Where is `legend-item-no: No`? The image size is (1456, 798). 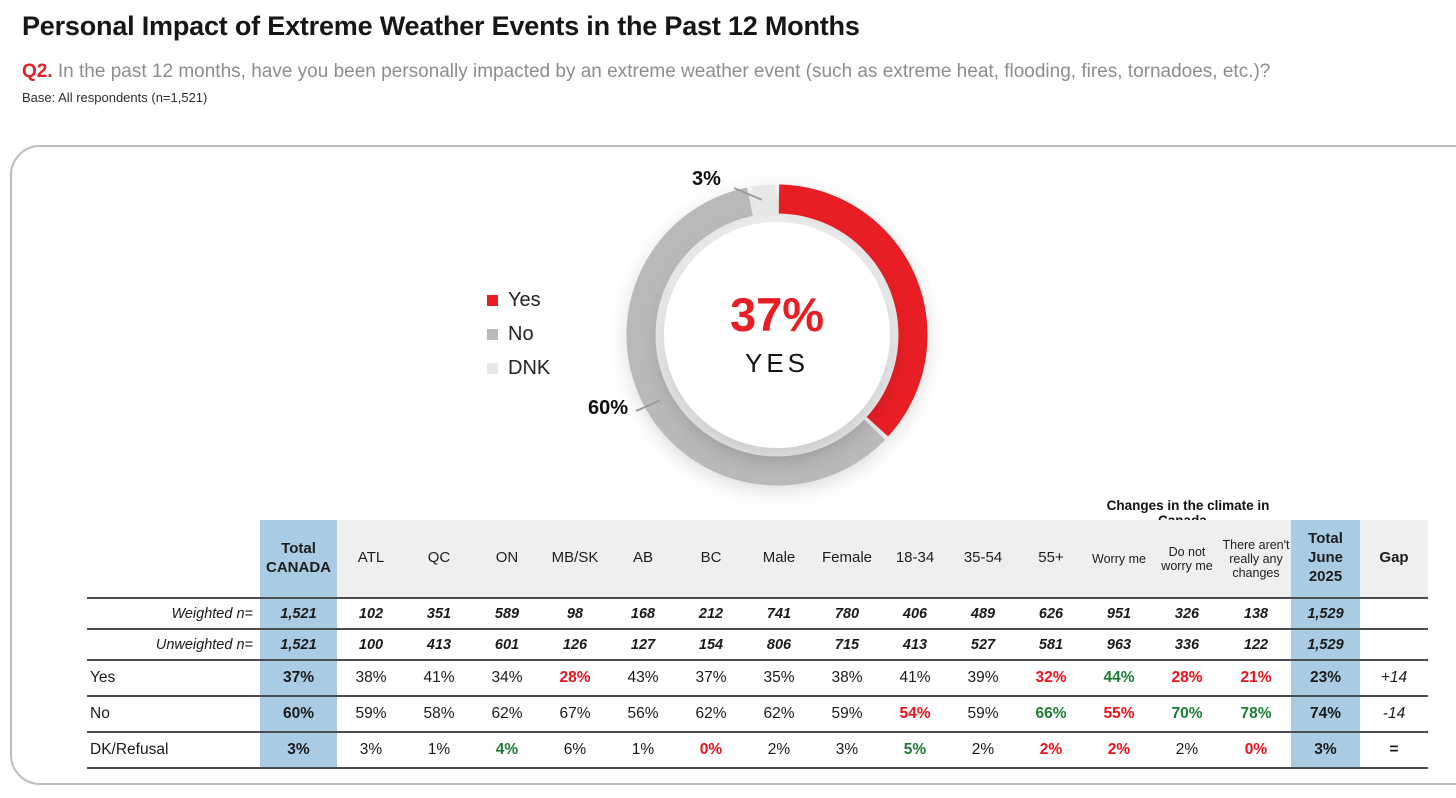
legend-item-no: No is located at coordinates (518, 334).